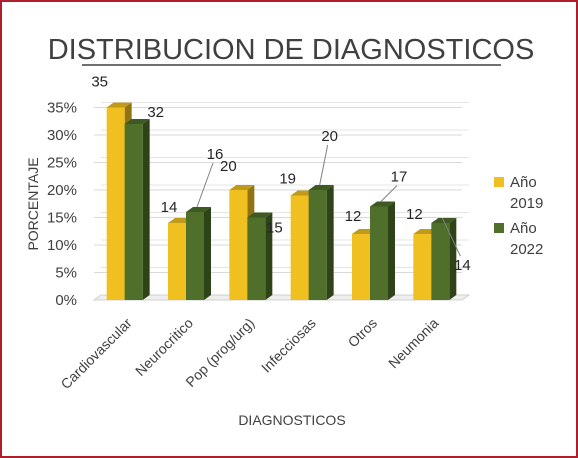 The width and height of the screenshot is (578, 458). I want to click on legend: Año 2019 Año 2022, so click(518, 216).